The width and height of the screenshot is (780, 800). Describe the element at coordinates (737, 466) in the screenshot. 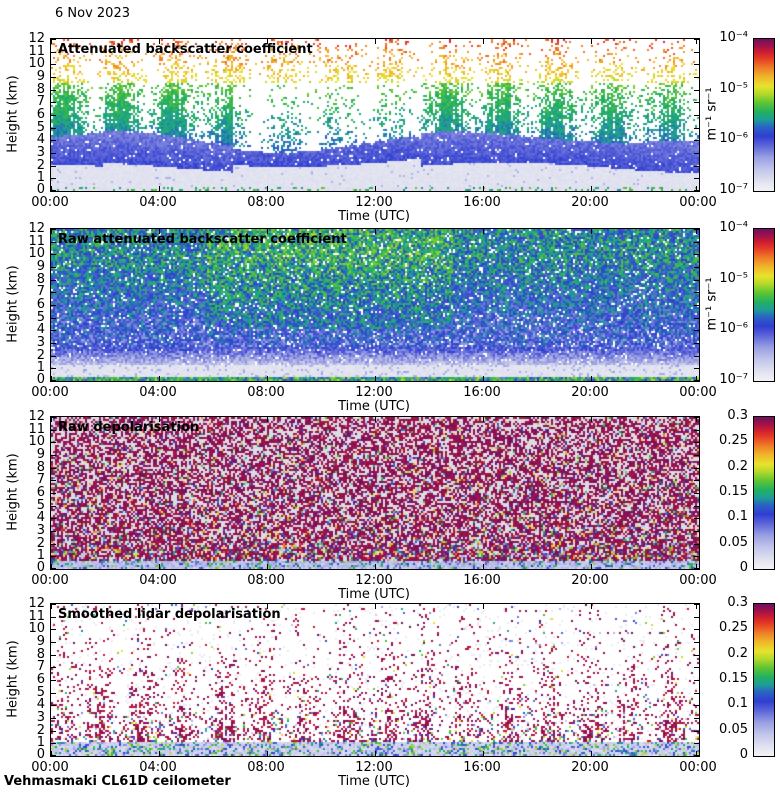

I see `colorbar-tick-label: 0.2` at that location.